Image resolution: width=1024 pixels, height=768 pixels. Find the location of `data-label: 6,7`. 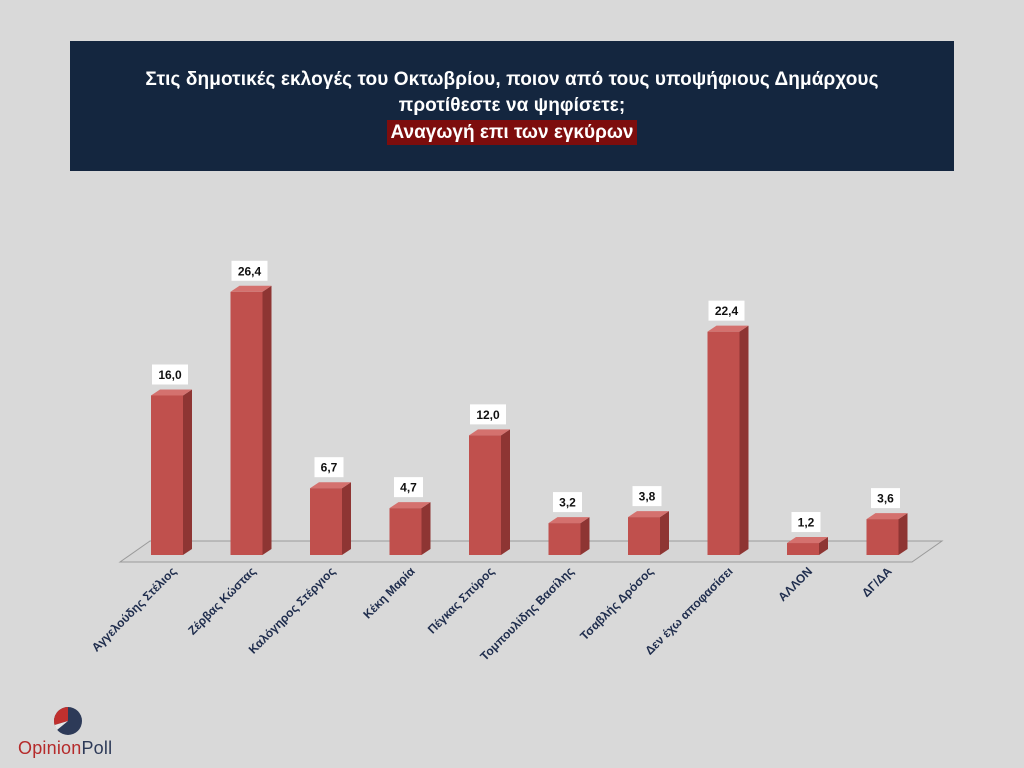

data-label: 6,7 is located at coordinates (329, 467).